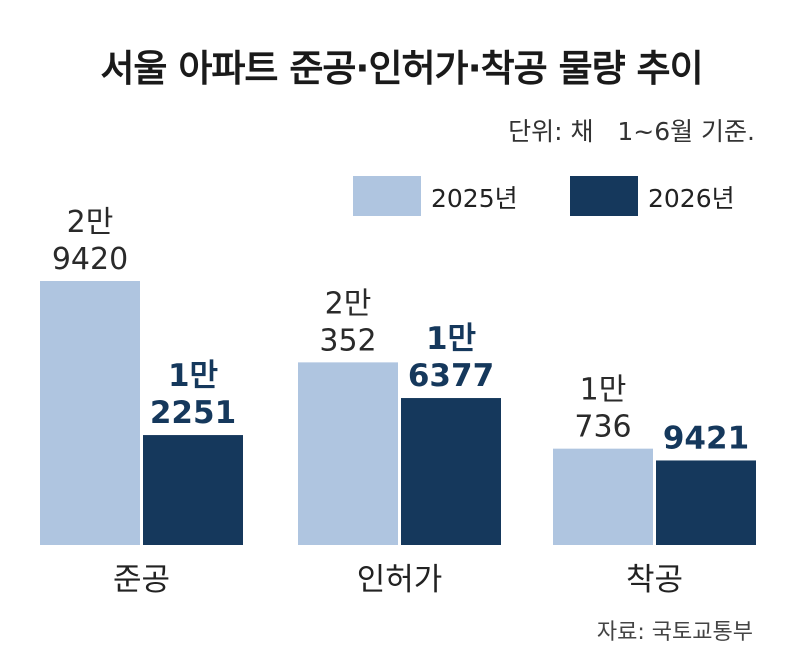 This screenshot has height=667, width=803. Describe the element at coordinates (401, 68) in the screenshot. I see `chart-title: 서울 아파트 준공·인허가·착공 물량 추이` at that location.